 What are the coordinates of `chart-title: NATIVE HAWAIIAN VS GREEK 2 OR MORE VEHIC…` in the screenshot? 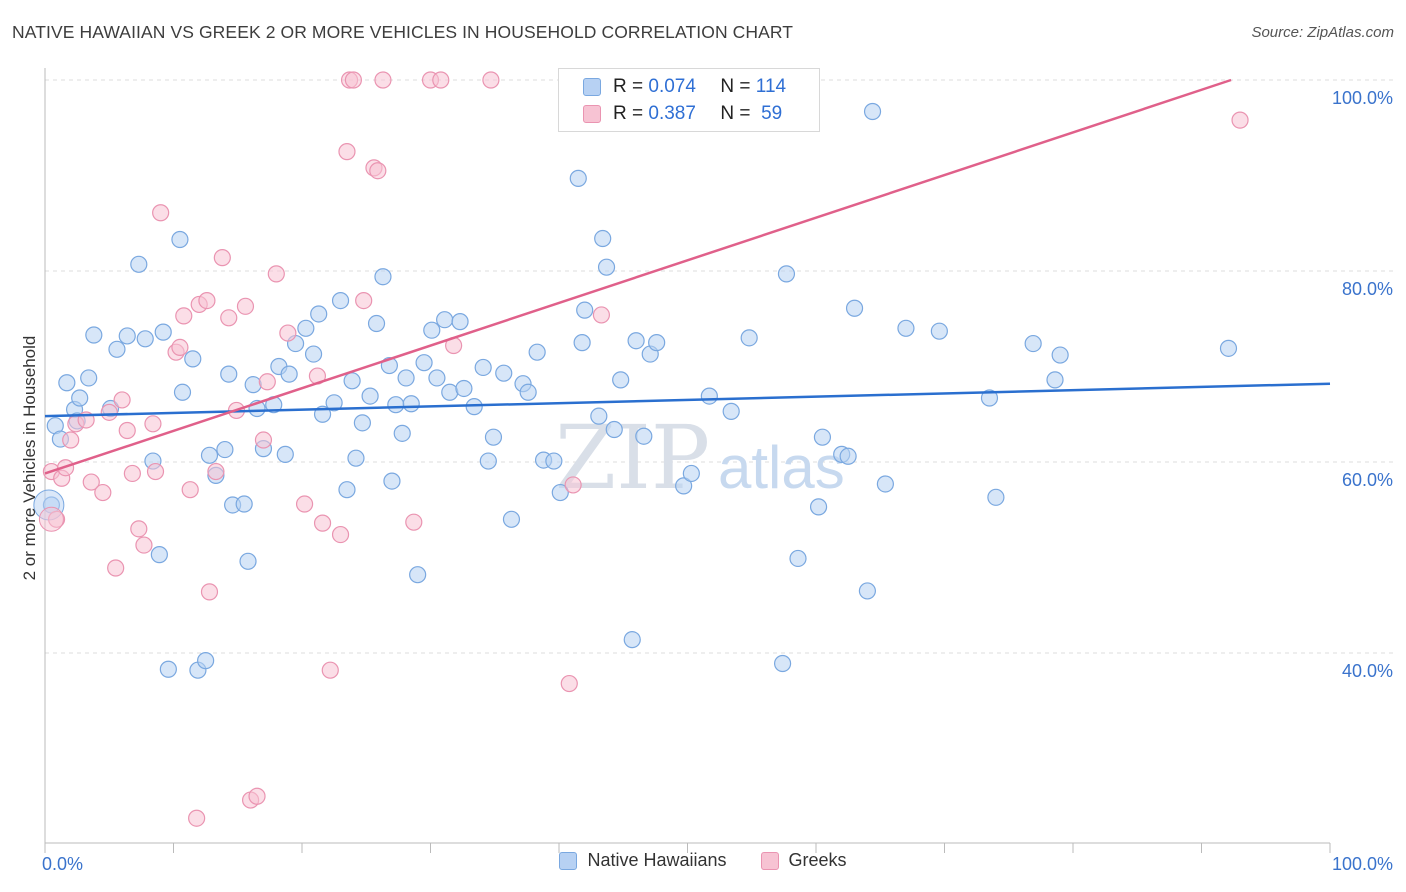 It's located at (403, 32).